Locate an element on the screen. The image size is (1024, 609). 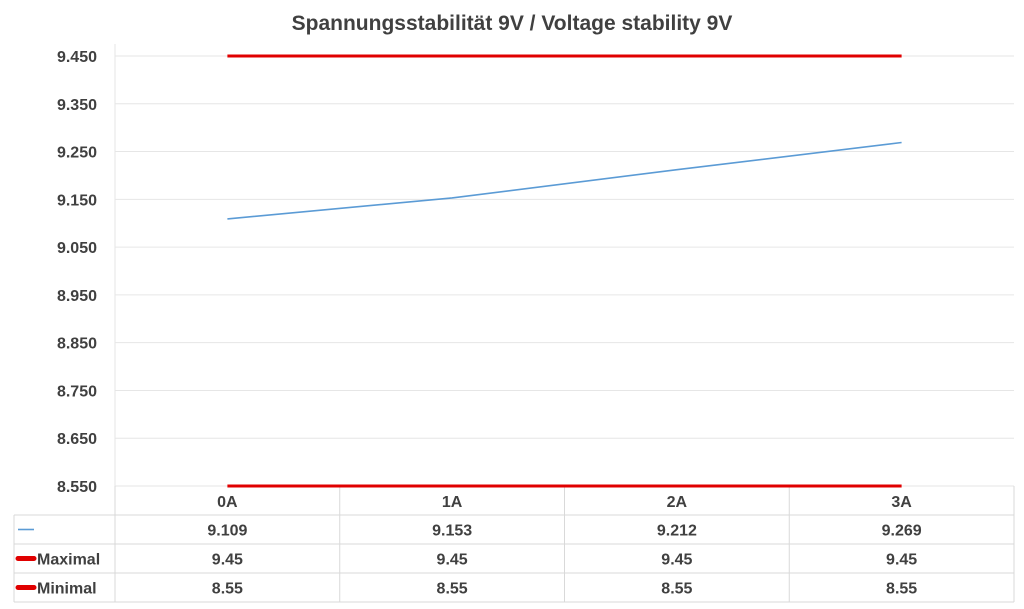
table-value: 9.212 is located at coordinates (677, 531).